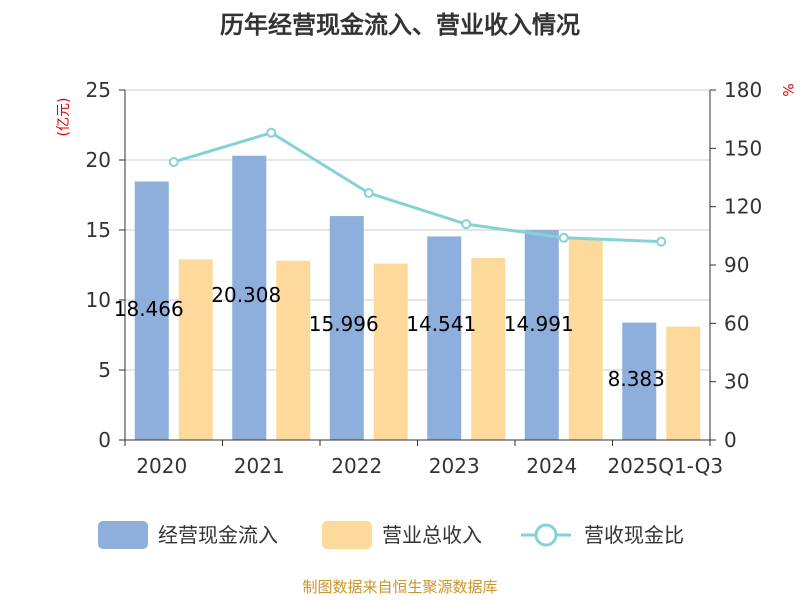  What do you see at coordinates (218, 535) in the screenshot?
I see `legend-label-cash-inflow: 经营现金流入` at bounding box center [218, 535].